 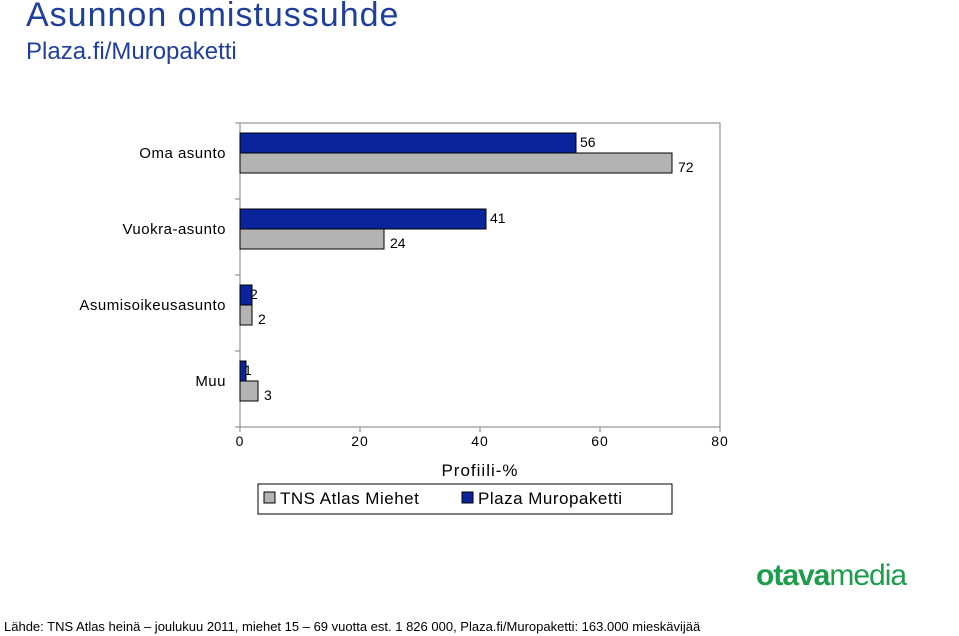 I want to click on data-label: 1, so click(x=248, y=370).